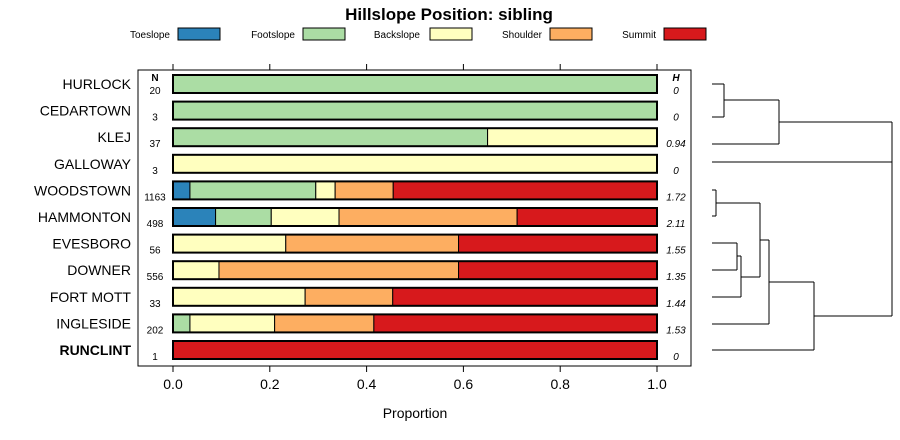  What do you see at coordinates (415, 67) in the screenshot?
I see `top-axis-ticks` at bounding box center [415, 67].